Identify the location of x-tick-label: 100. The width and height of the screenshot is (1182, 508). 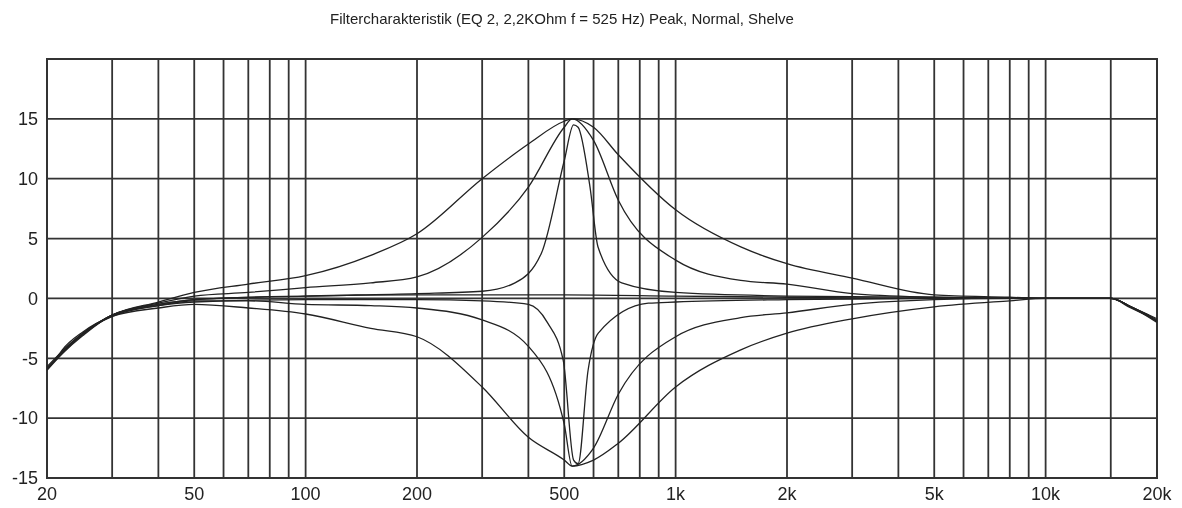
(305, 494).